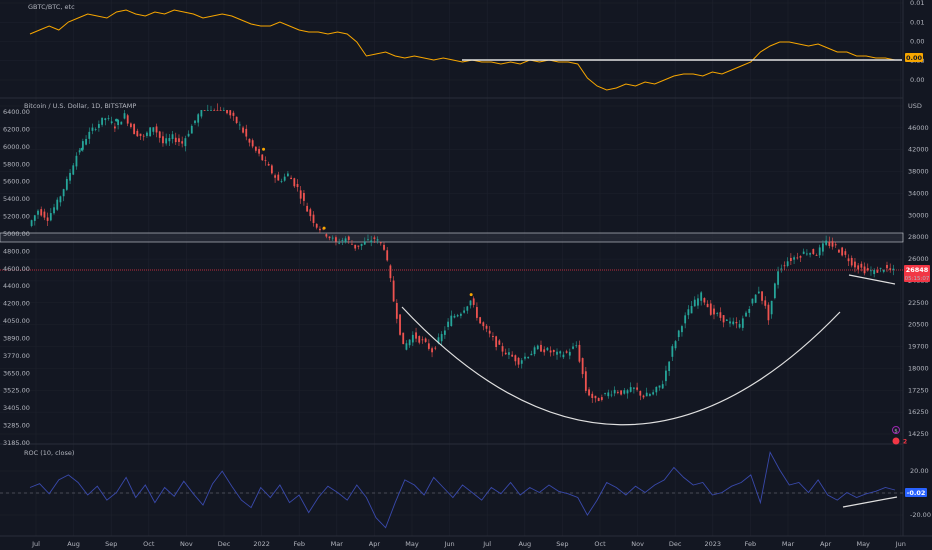 This screenshot has height=550, width=932. What do you see at coordinates (918, 434) in the screenshot?
I see `right-axis-tick: 14250` at bounding box center [918, 434].